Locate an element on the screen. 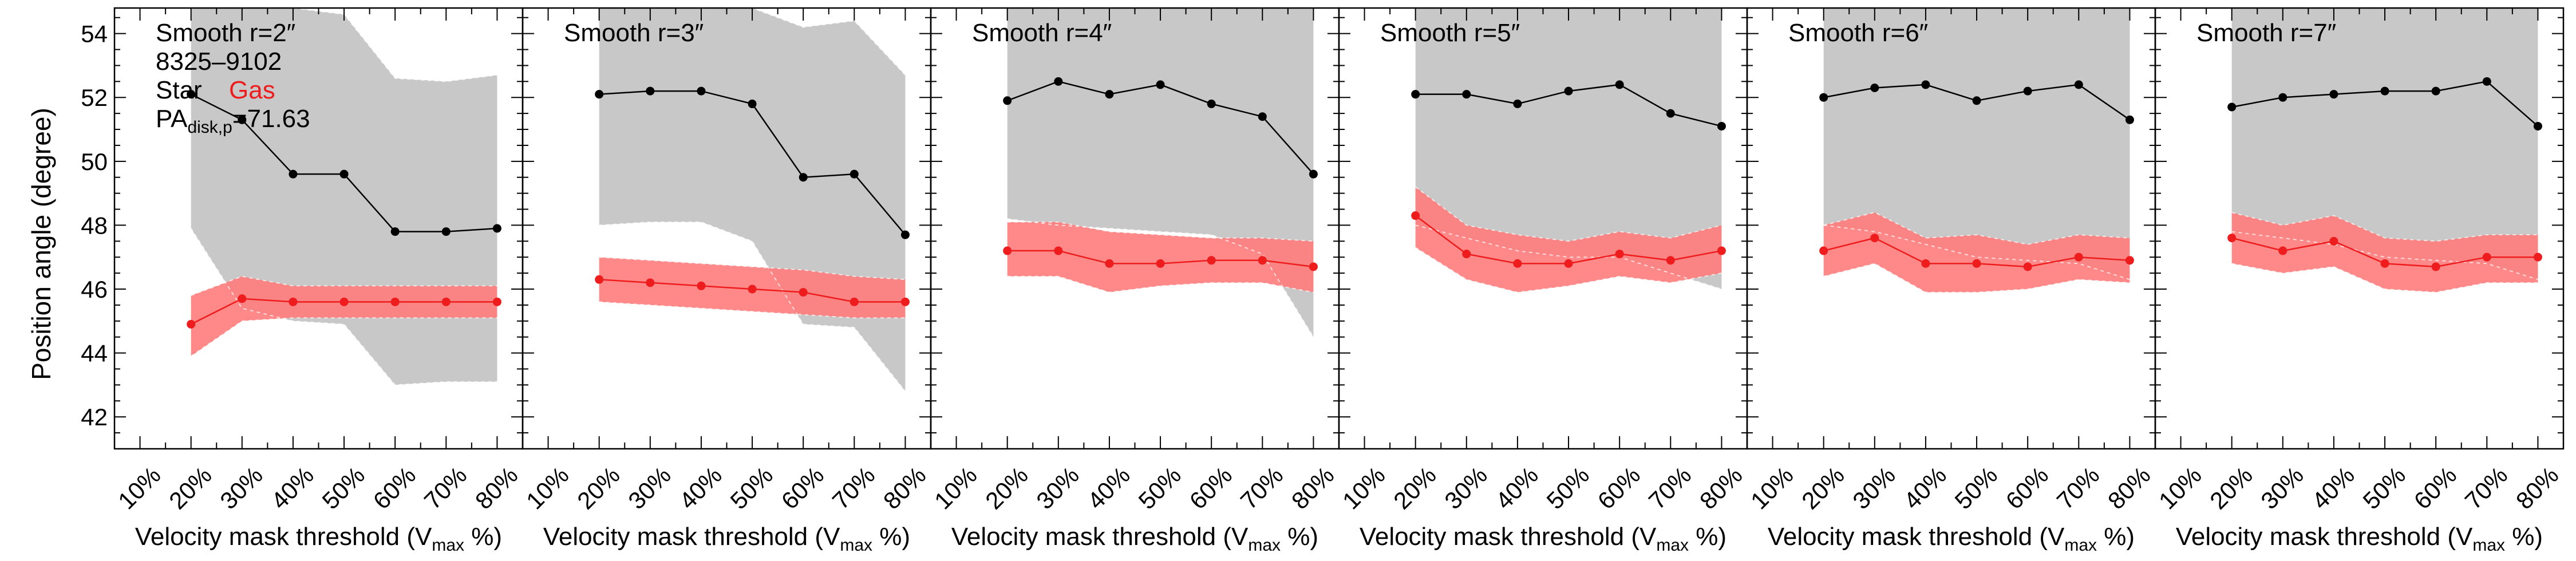  legend-gas: Gas is located at coordinates (252, 90).